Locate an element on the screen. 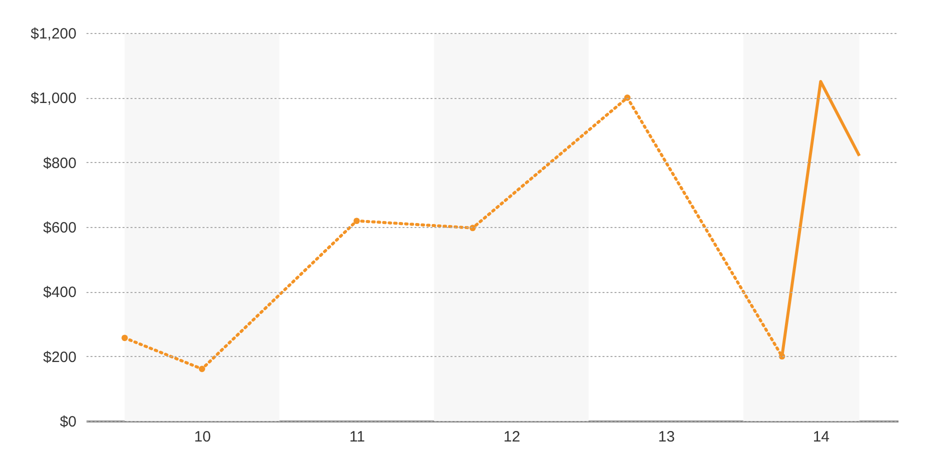  x-tick-label: 11 is located at coordinates (357, 437).